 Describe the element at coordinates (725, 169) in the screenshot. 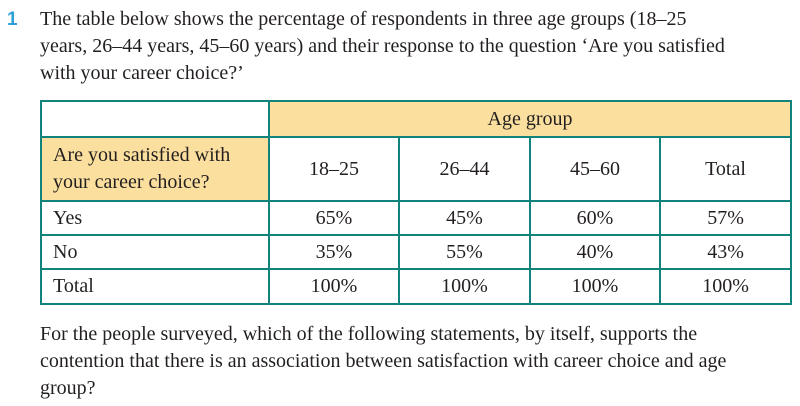

I see `col-header-total: Total` at that location.